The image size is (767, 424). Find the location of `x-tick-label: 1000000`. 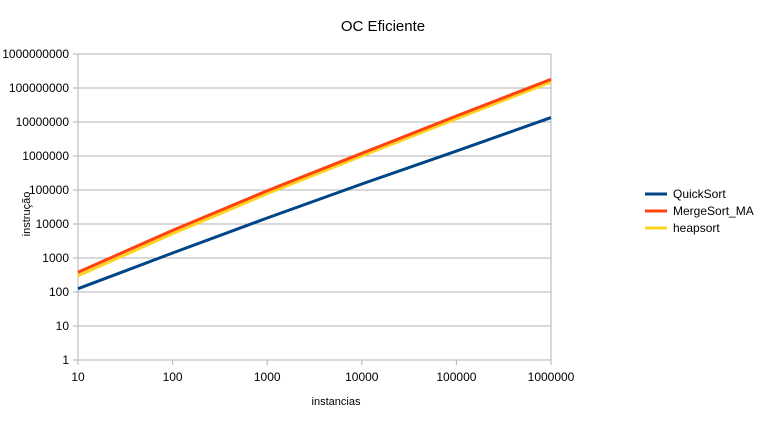

x-tick-label: 1000000 is located at coordinates (551, 377).